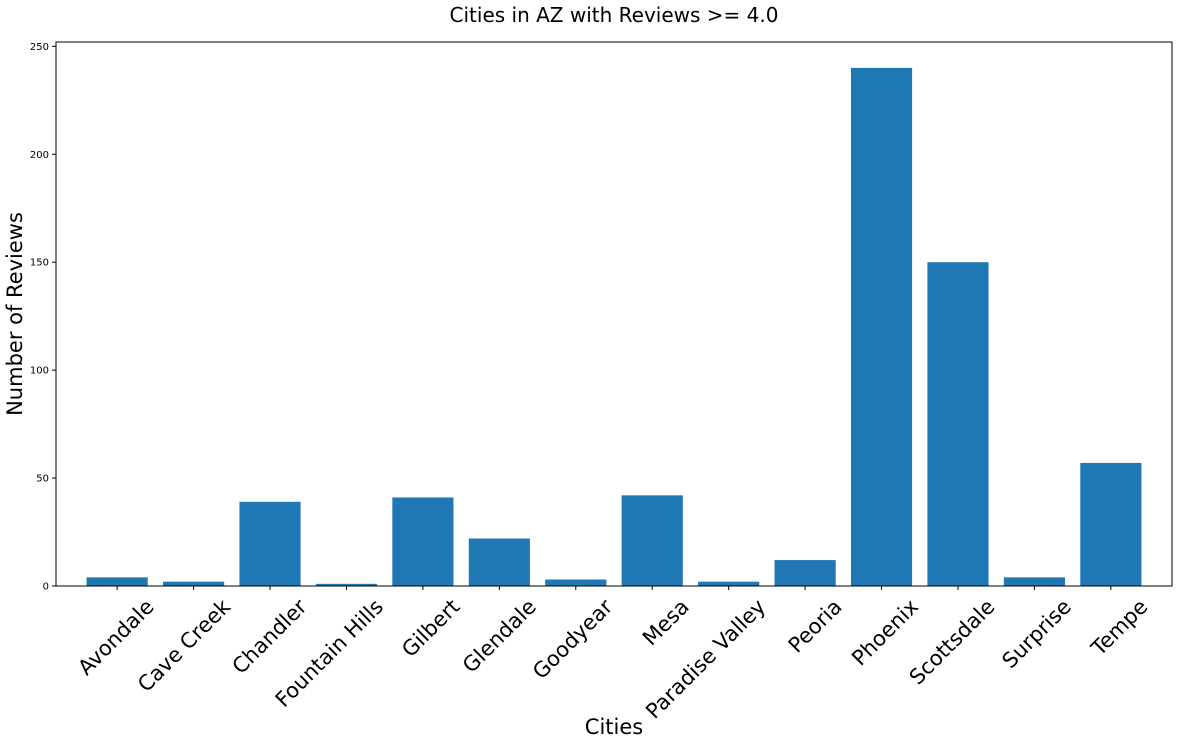 This screenshot has height=745, width=1179. I want to click on x-tick-label: Surprise, so click(1037, 634).